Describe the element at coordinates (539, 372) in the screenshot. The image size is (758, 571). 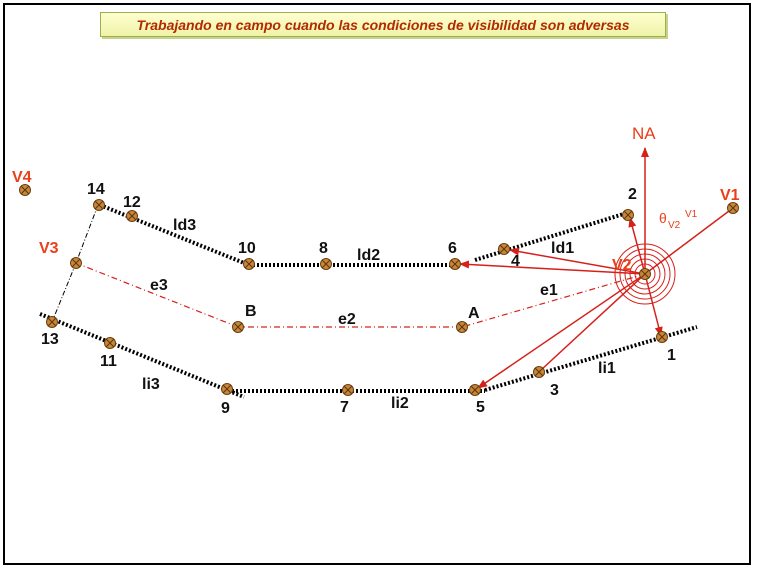
I see `point-3-marker` at that location.